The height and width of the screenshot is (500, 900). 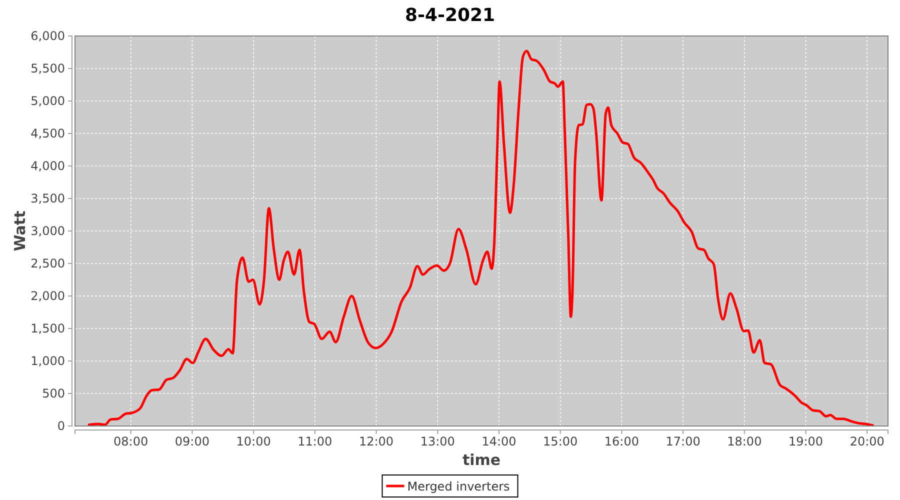 I want to click on y-tick-label: 0, so click(x=61, y=425).